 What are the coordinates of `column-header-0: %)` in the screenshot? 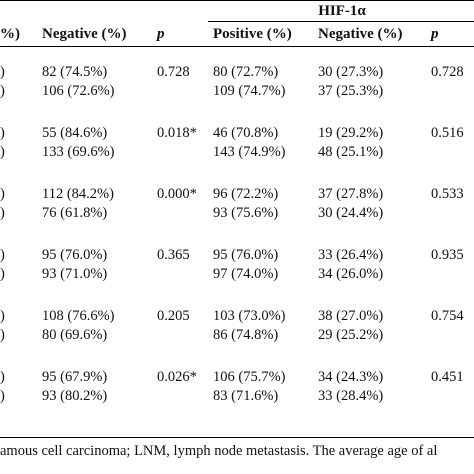 It's located at (10, 34).